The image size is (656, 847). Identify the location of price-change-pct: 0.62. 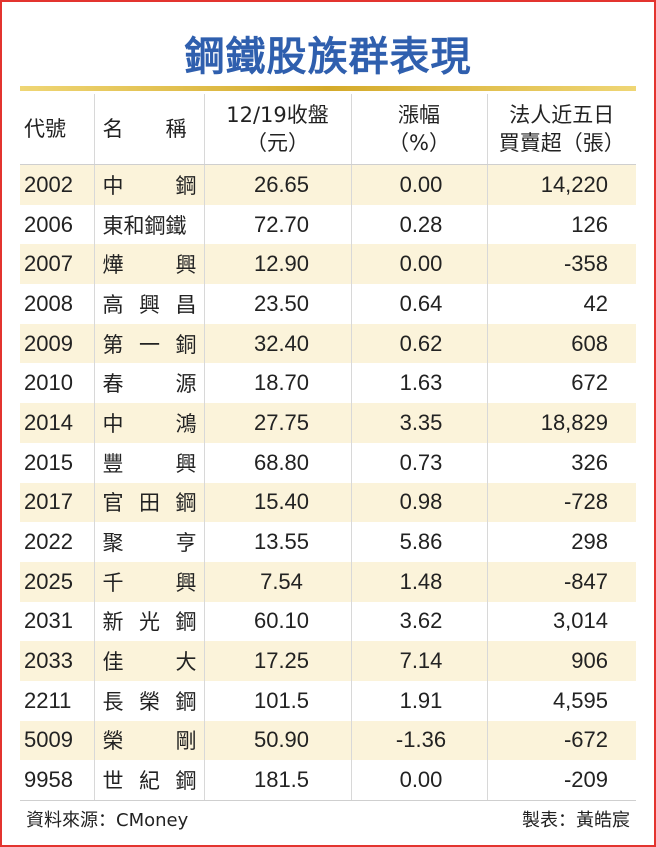
(418, 343).